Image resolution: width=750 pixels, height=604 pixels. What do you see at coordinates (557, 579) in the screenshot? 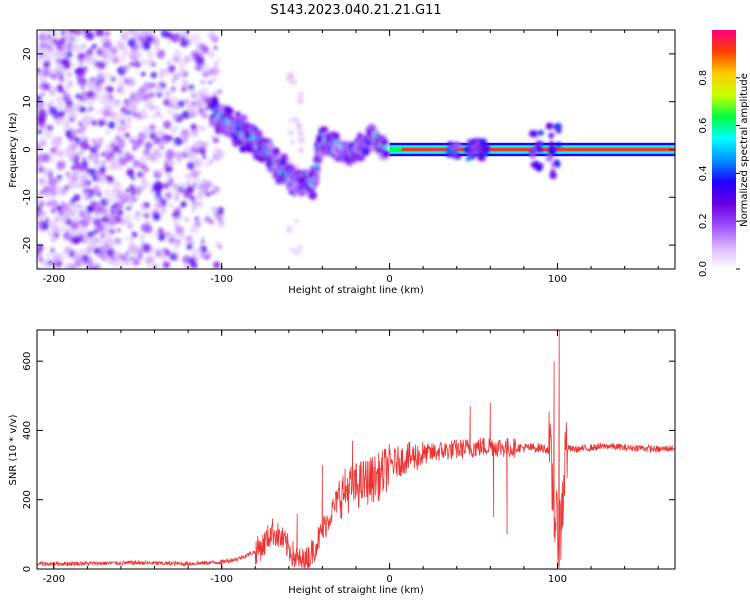
I see `snr-xtick-label: 100` at bounding box center [557, 579].